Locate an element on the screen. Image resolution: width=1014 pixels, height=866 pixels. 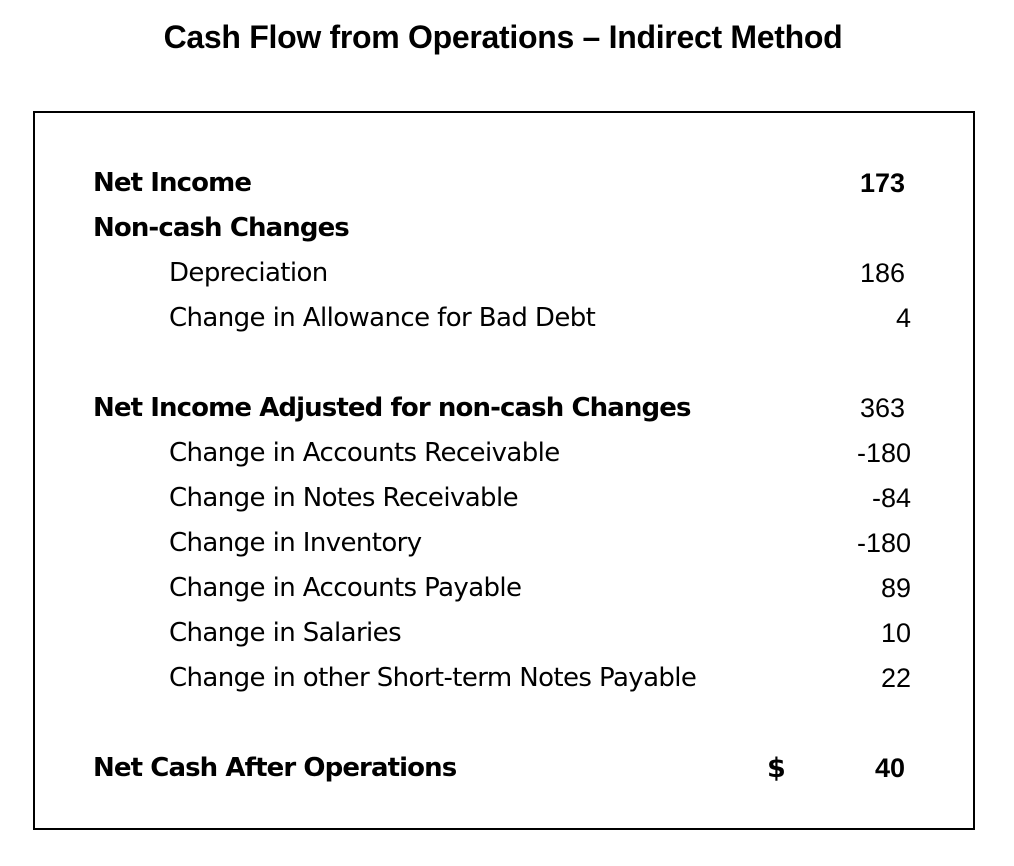
bad-debt-label: Change in Allowance for Bad Debt is located at coordinates (382, 318).